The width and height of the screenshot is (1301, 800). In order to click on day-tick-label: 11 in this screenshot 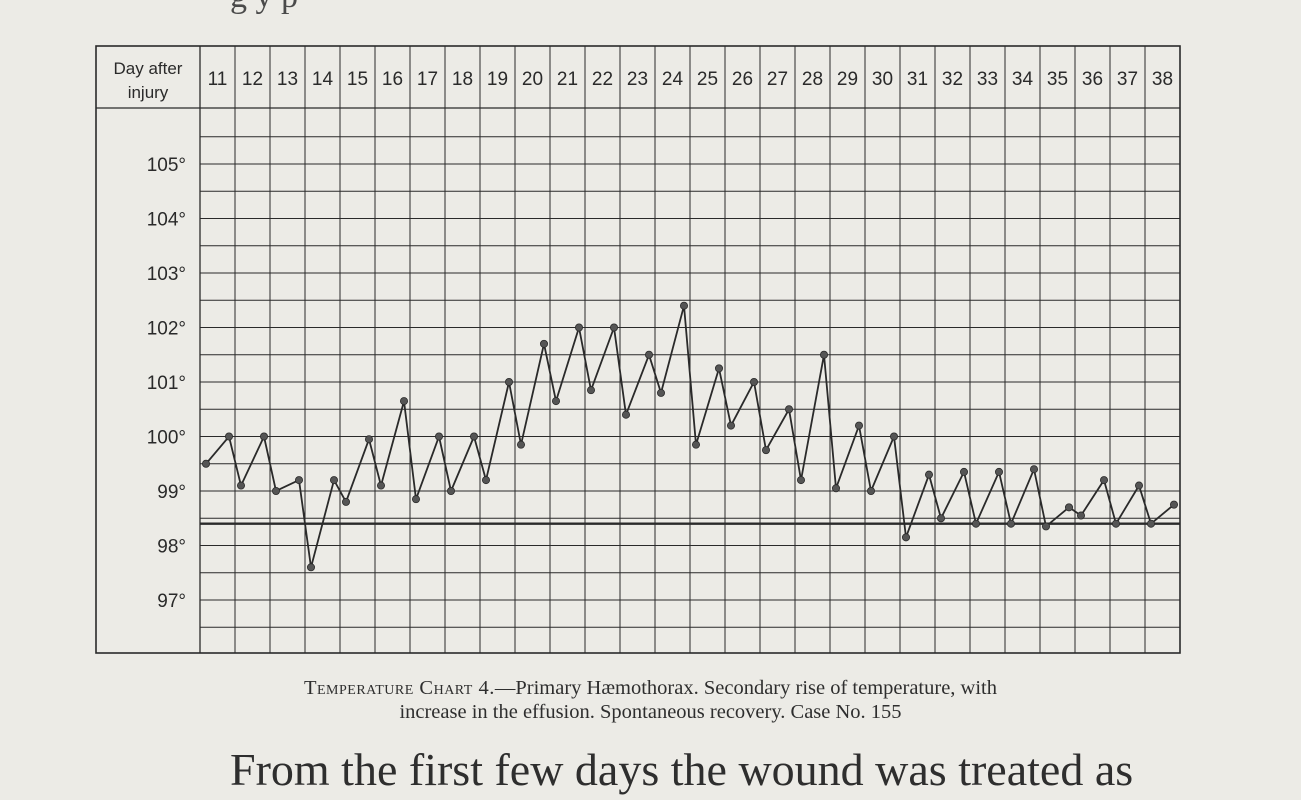, I will do `click(218, 79)`.